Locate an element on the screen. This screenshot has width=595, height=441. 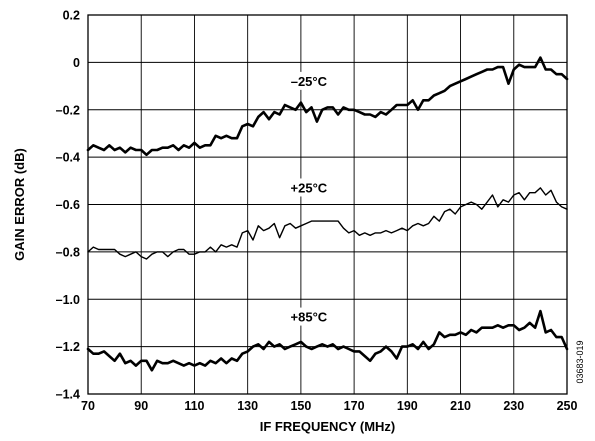
x-axis-title: IF FREQUENCY (MHz) is located at coordinates (328, 426).